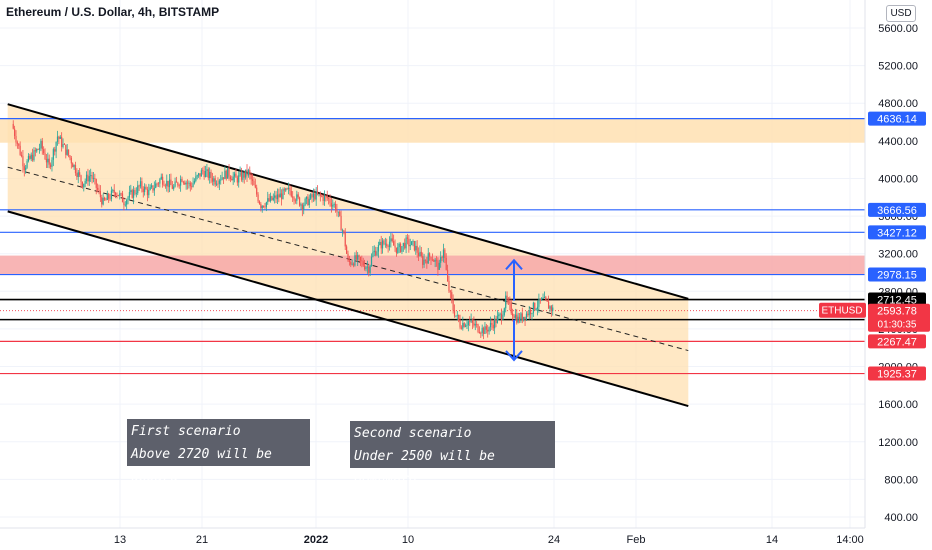 The image size is (932, 550). I want to click on chart-title: Ethereum / U.S. Dollar, 4h, BITSTAMP, so click(113, 12).